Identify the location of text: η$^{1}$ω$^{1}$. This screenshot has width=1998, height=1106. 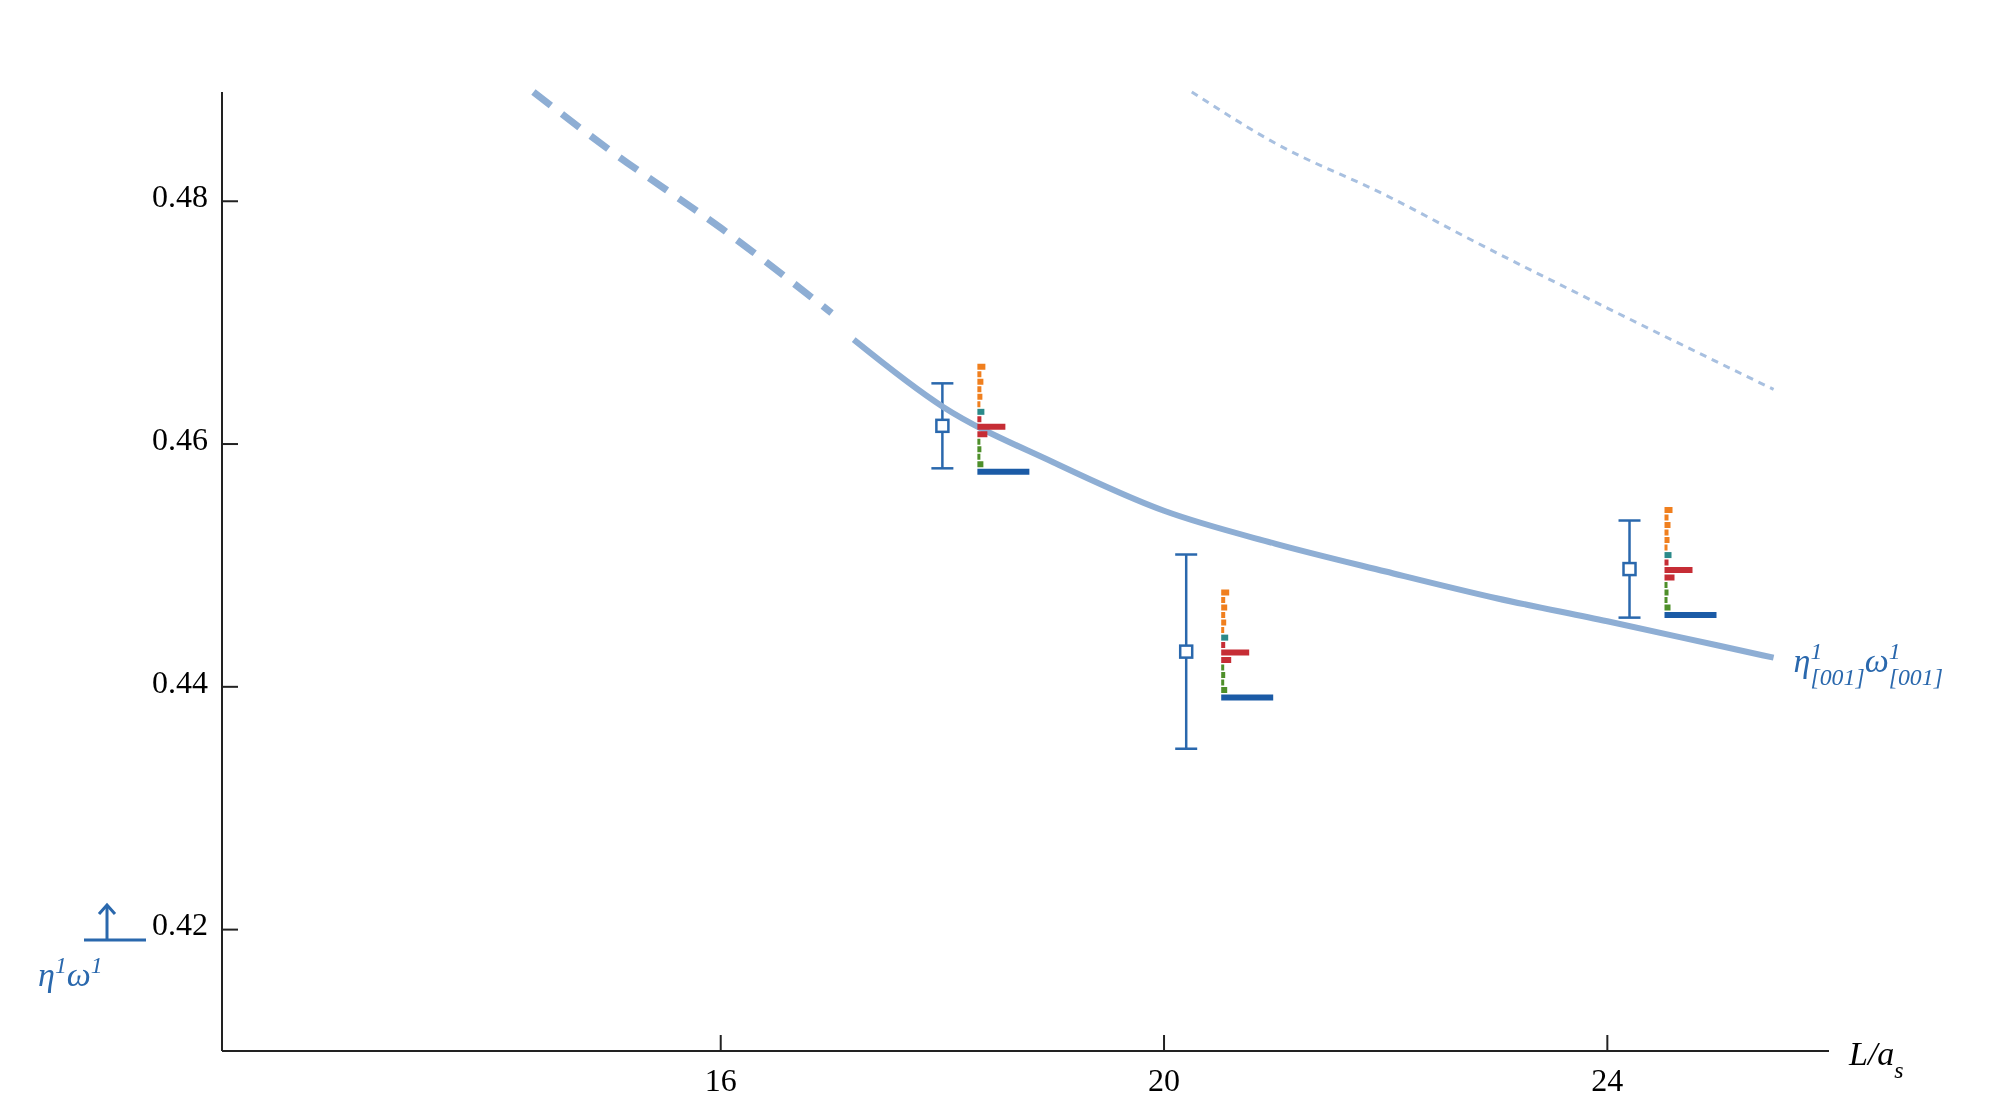
(70, 972).